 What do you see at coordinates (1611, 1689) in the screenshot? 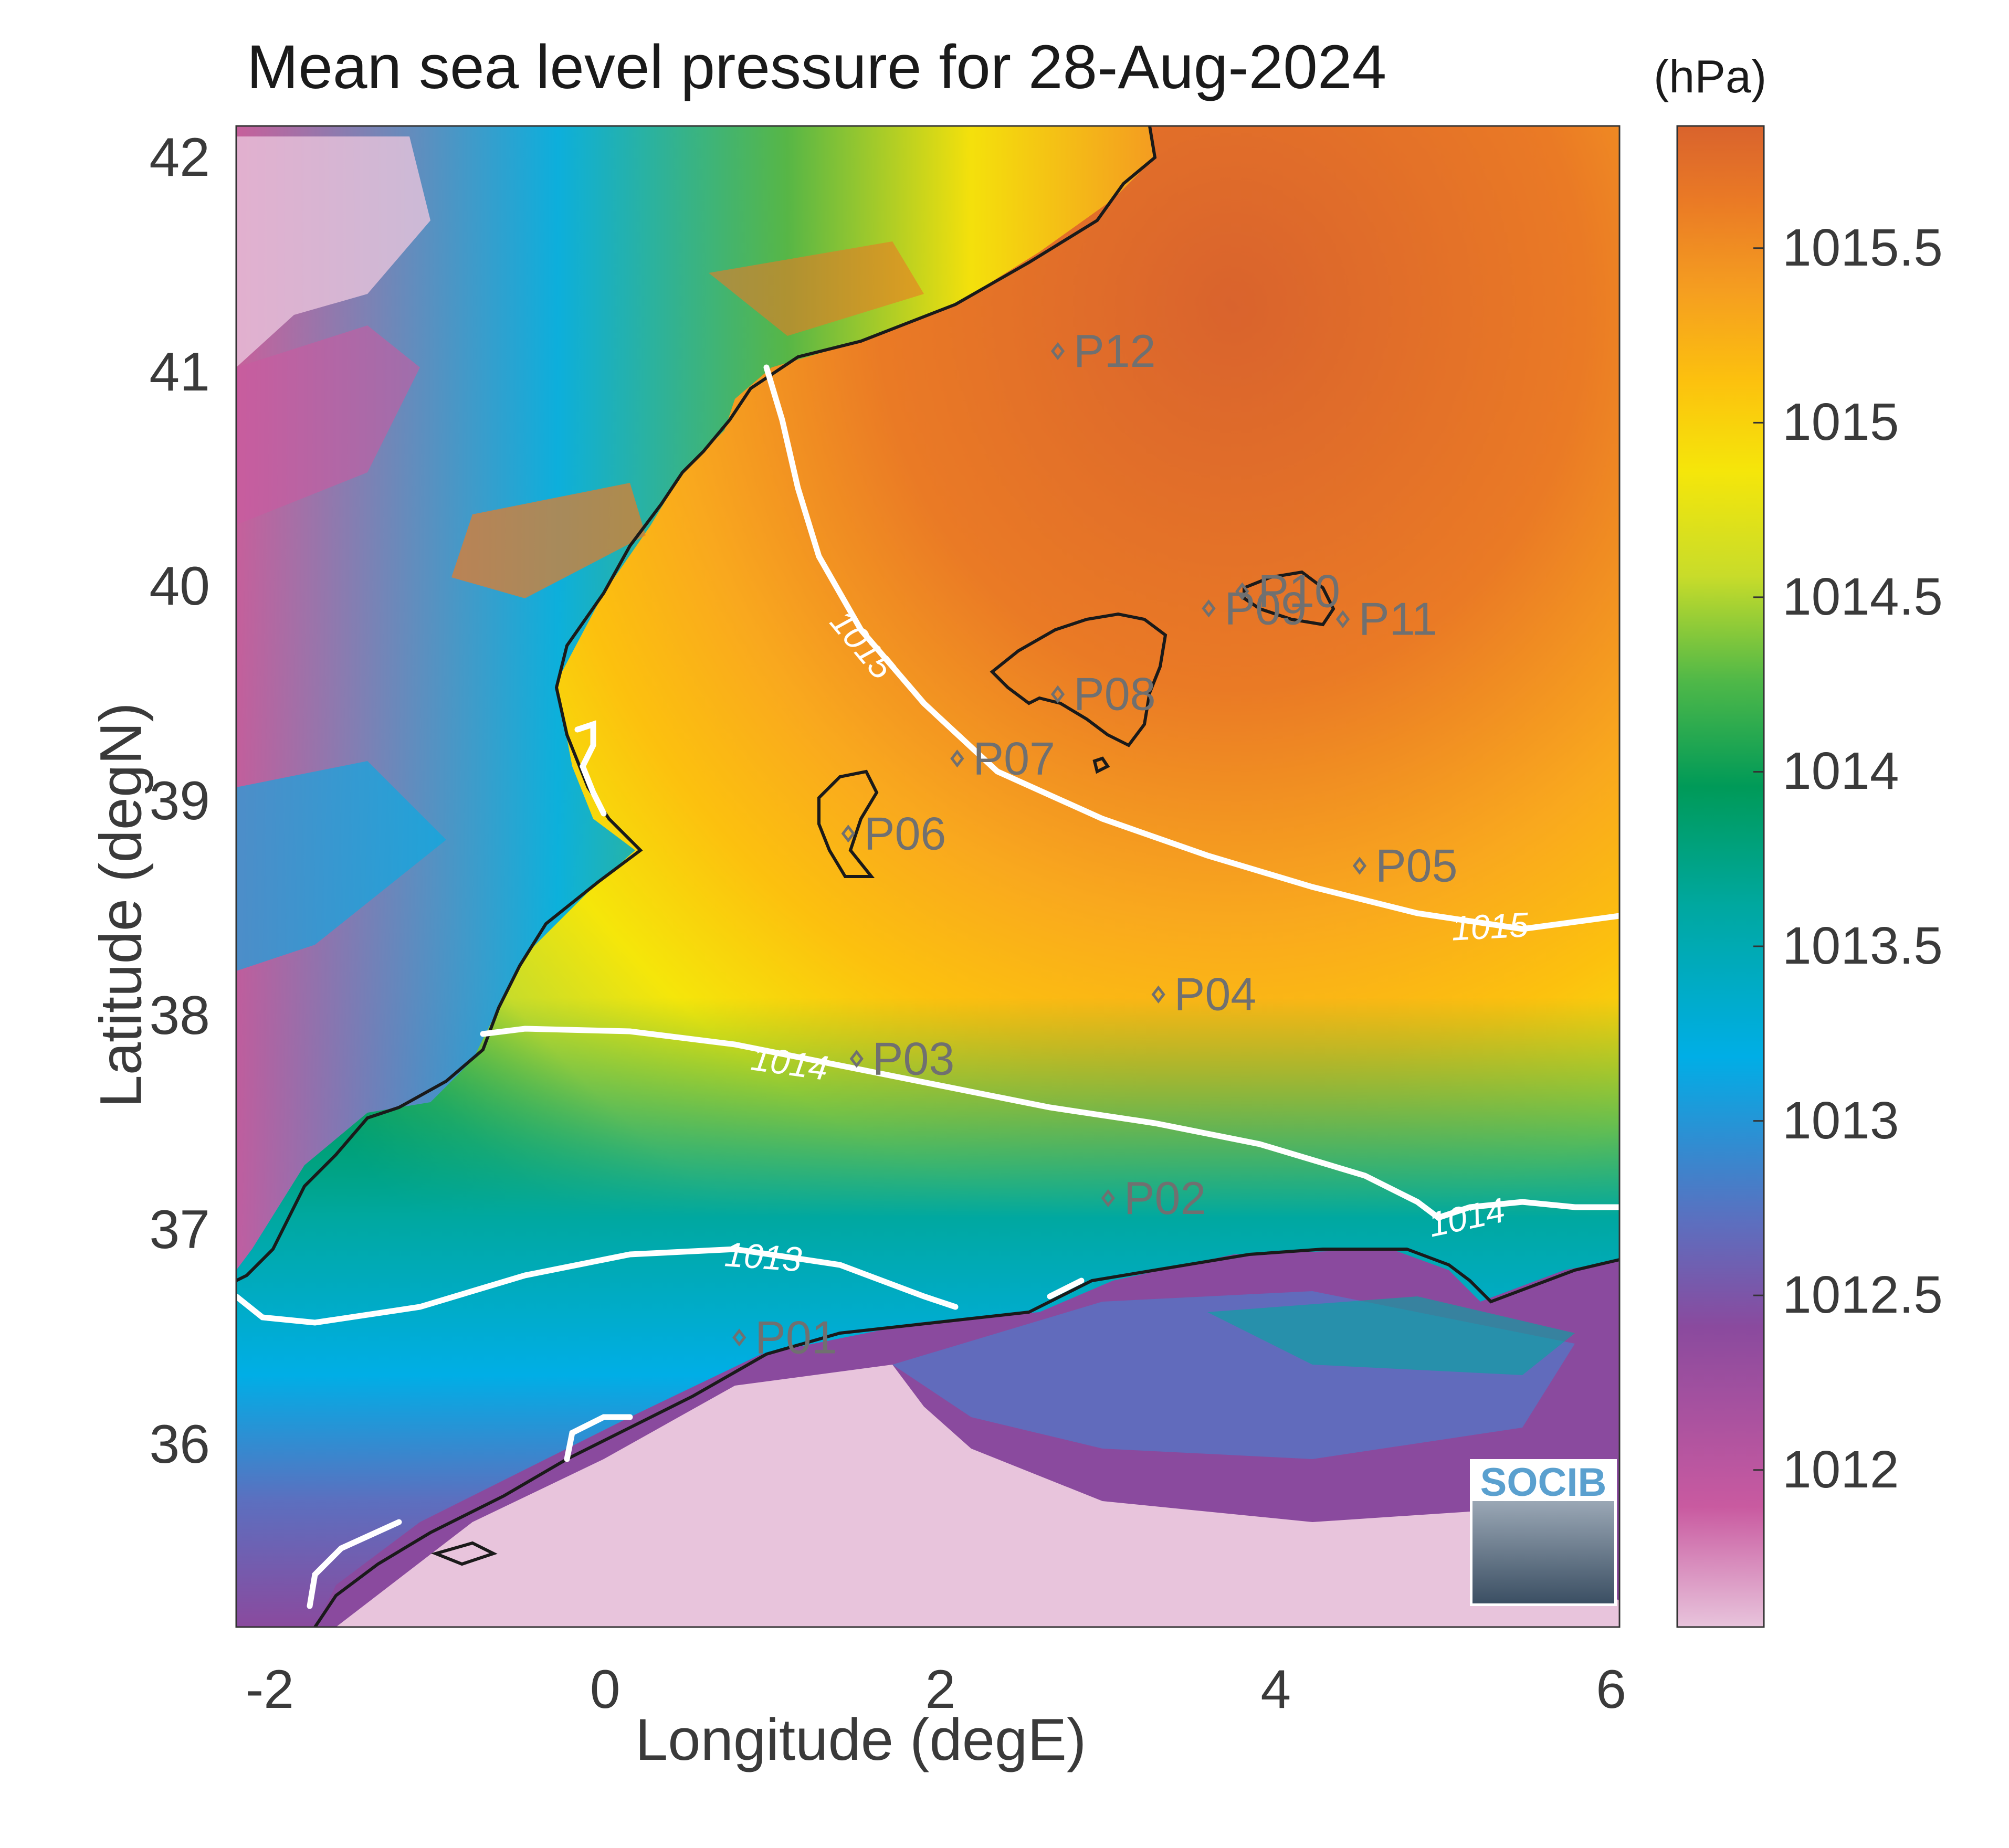
I see `x-tick-label: 6` at bounding box center [1611, 1689].